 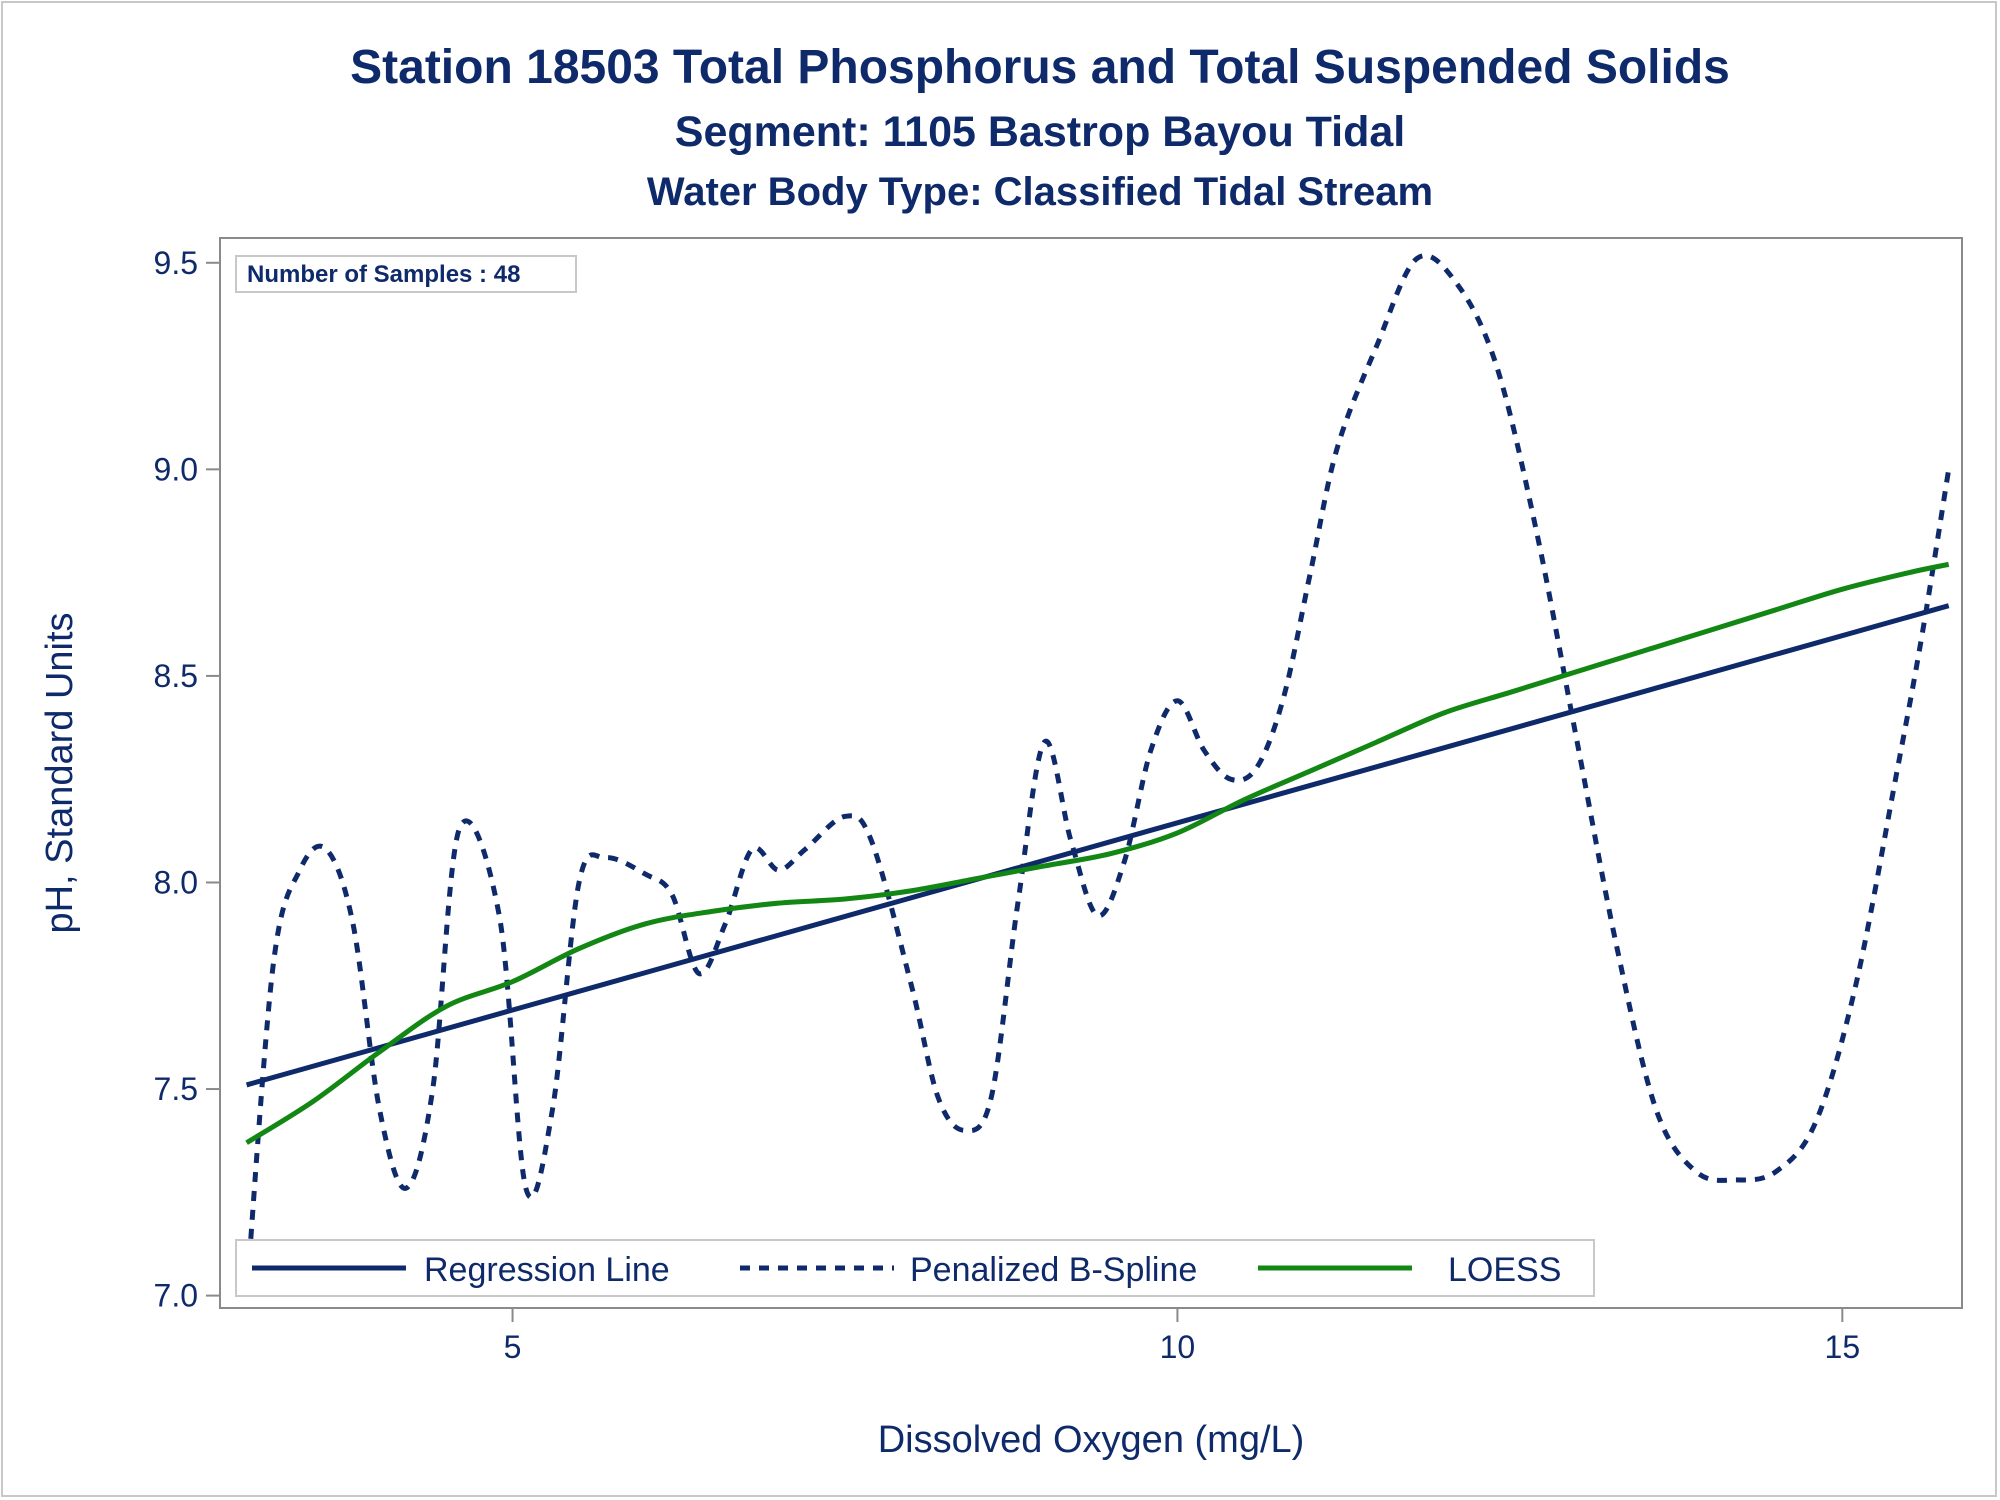 What do you see at coordinates (1504, 1270) in the screenshot?
I see `legend-label-loess: LOESS` at bounding box center [1504, 1270].